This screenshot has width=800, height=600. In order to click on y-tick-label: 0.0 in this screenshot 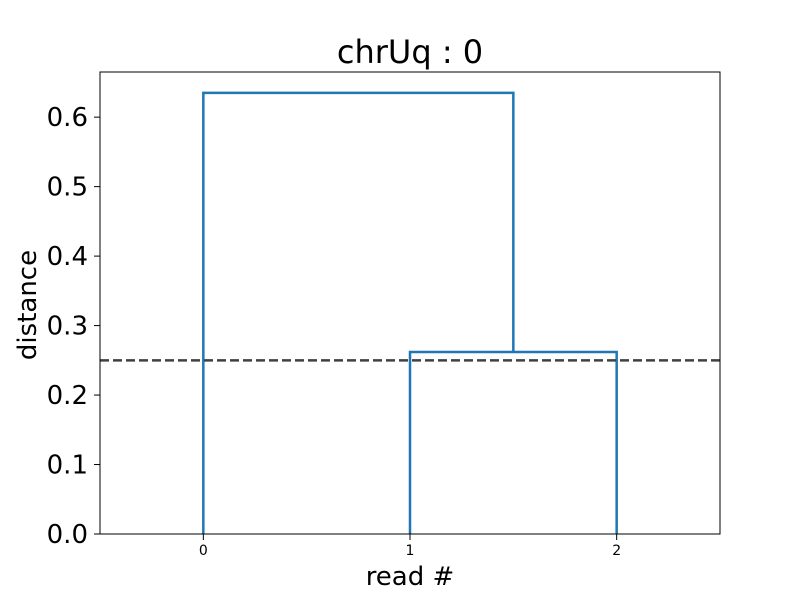, I will do `click(67, 535)`.